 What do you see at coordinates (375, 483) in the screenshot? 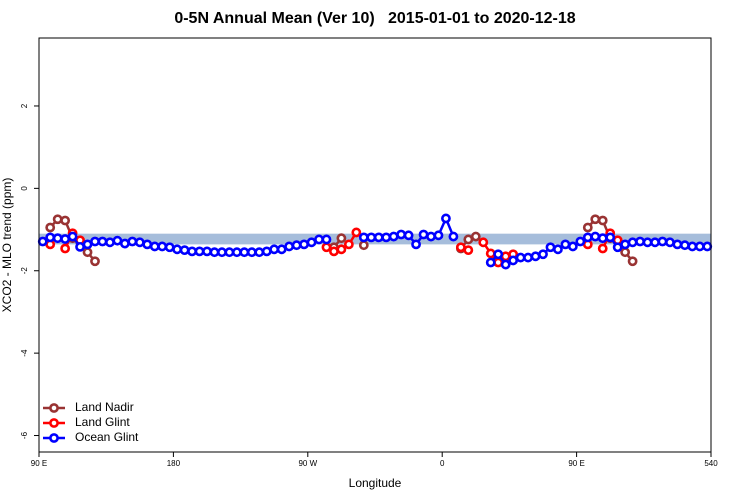
I see `x-axis-label: Longitude` at bounding box center [375, 483].